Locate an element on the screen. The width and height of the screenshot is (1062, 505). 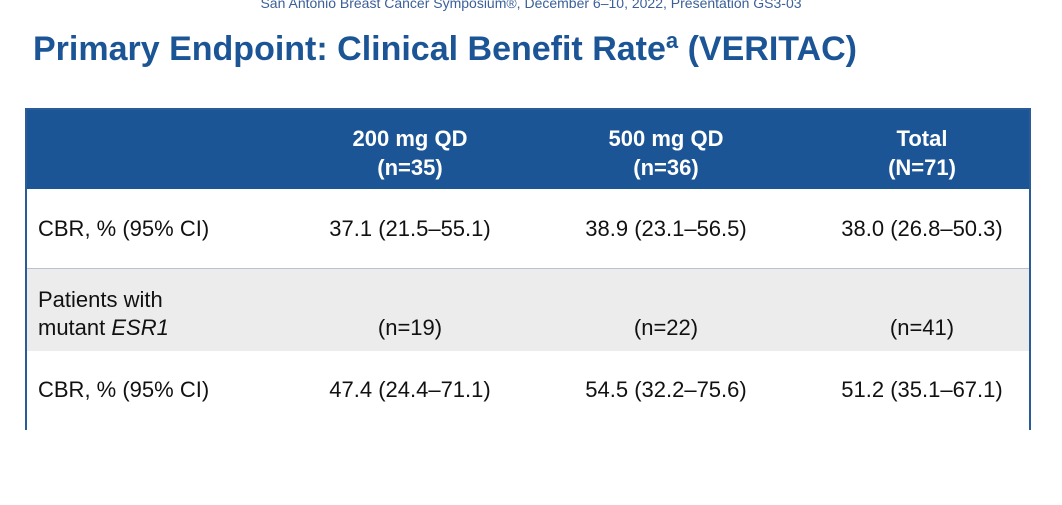
column-header-dose: Total is located at coordinates (922, 138).